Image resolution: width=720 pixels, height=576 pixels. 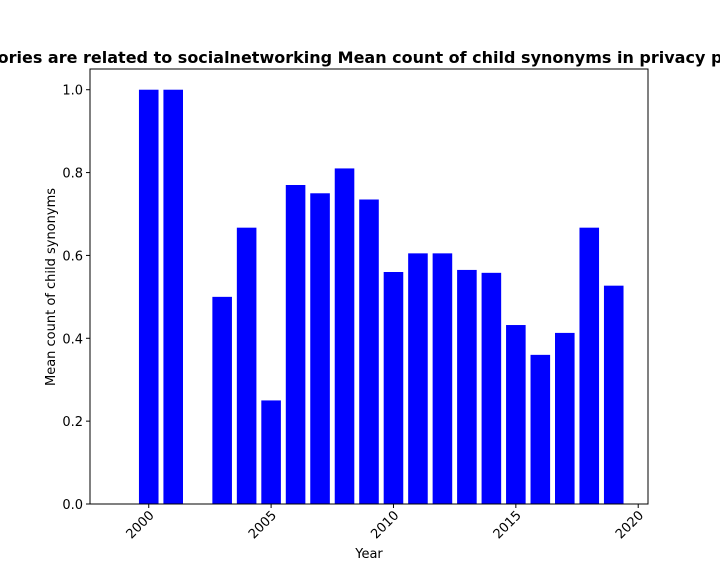 What do you see at coordinates (508, 525) in the screenshot?
I see `x-tick-label: 2015` at bounding box center [508, 525].